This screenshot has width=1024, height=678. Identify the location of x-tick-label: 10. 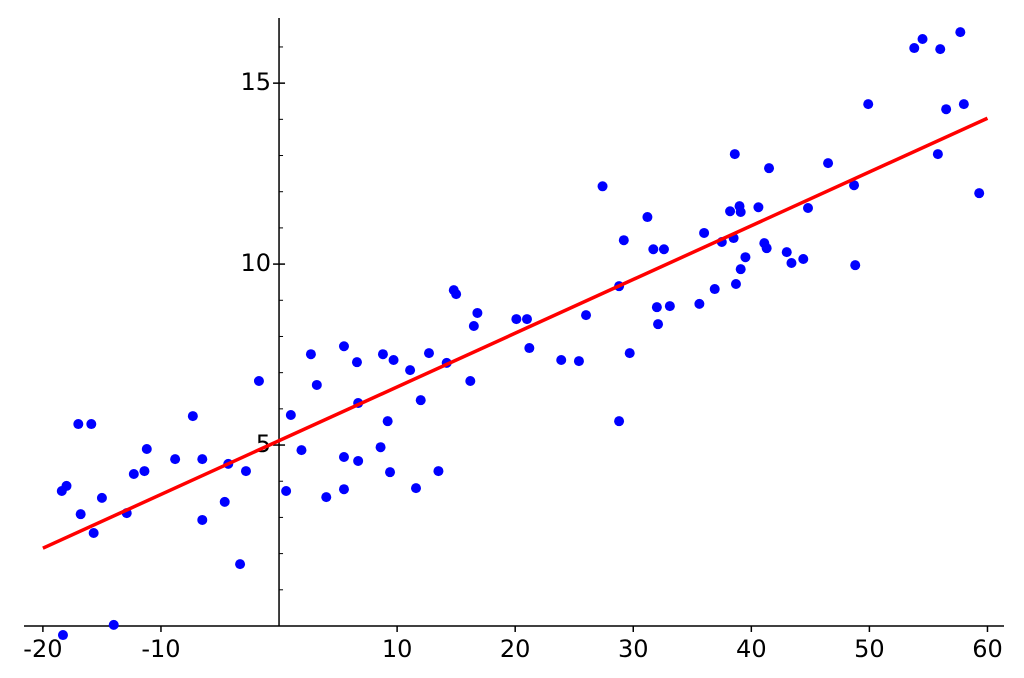
(397, 649).